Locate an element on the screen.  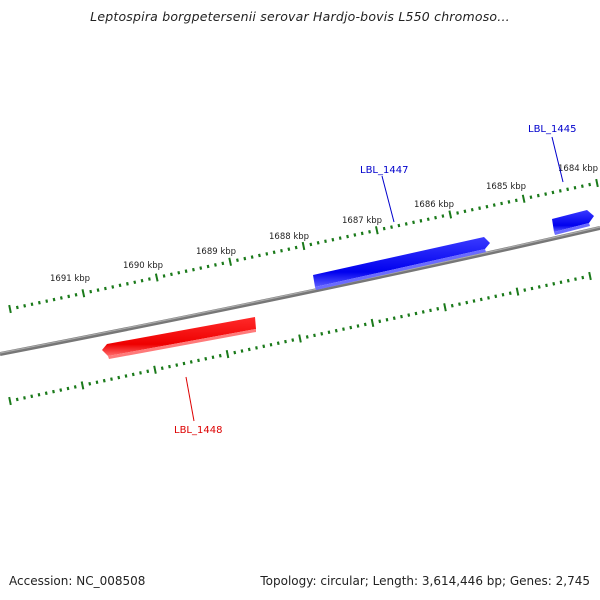
gene-label-LBL_1445: LBL_1445 is located at coordinates (552, 129).